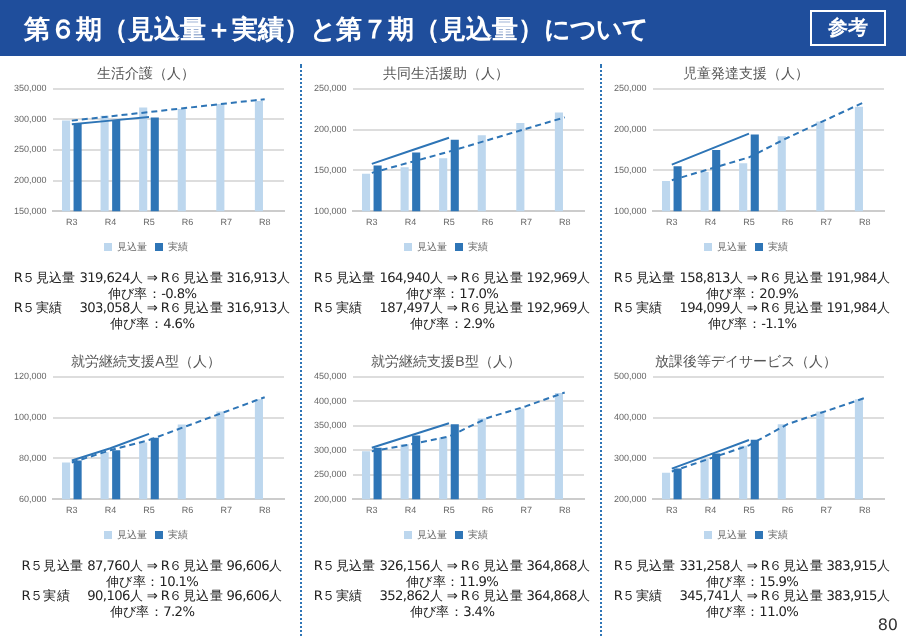 The width and height of the screenshot is (906, 640). Describe the element at coordinates (336, 30) in the screenshot. I see `text: 第６期（見込量＋実績）と第７期（見込量）について` at that location.